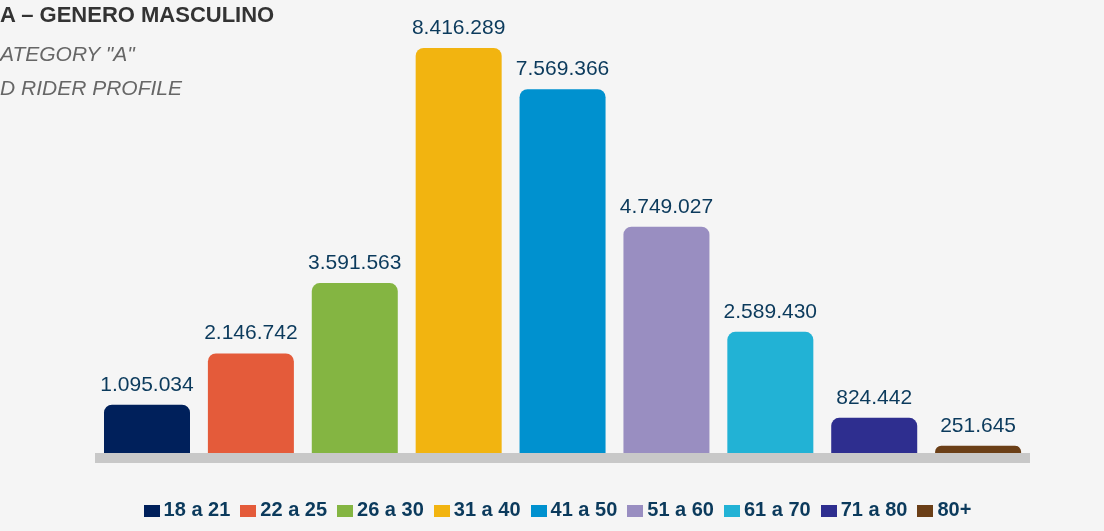 This screenshot has height=531, width=1104. I want to click on data-label: 7.569.366, so click(562, 68).